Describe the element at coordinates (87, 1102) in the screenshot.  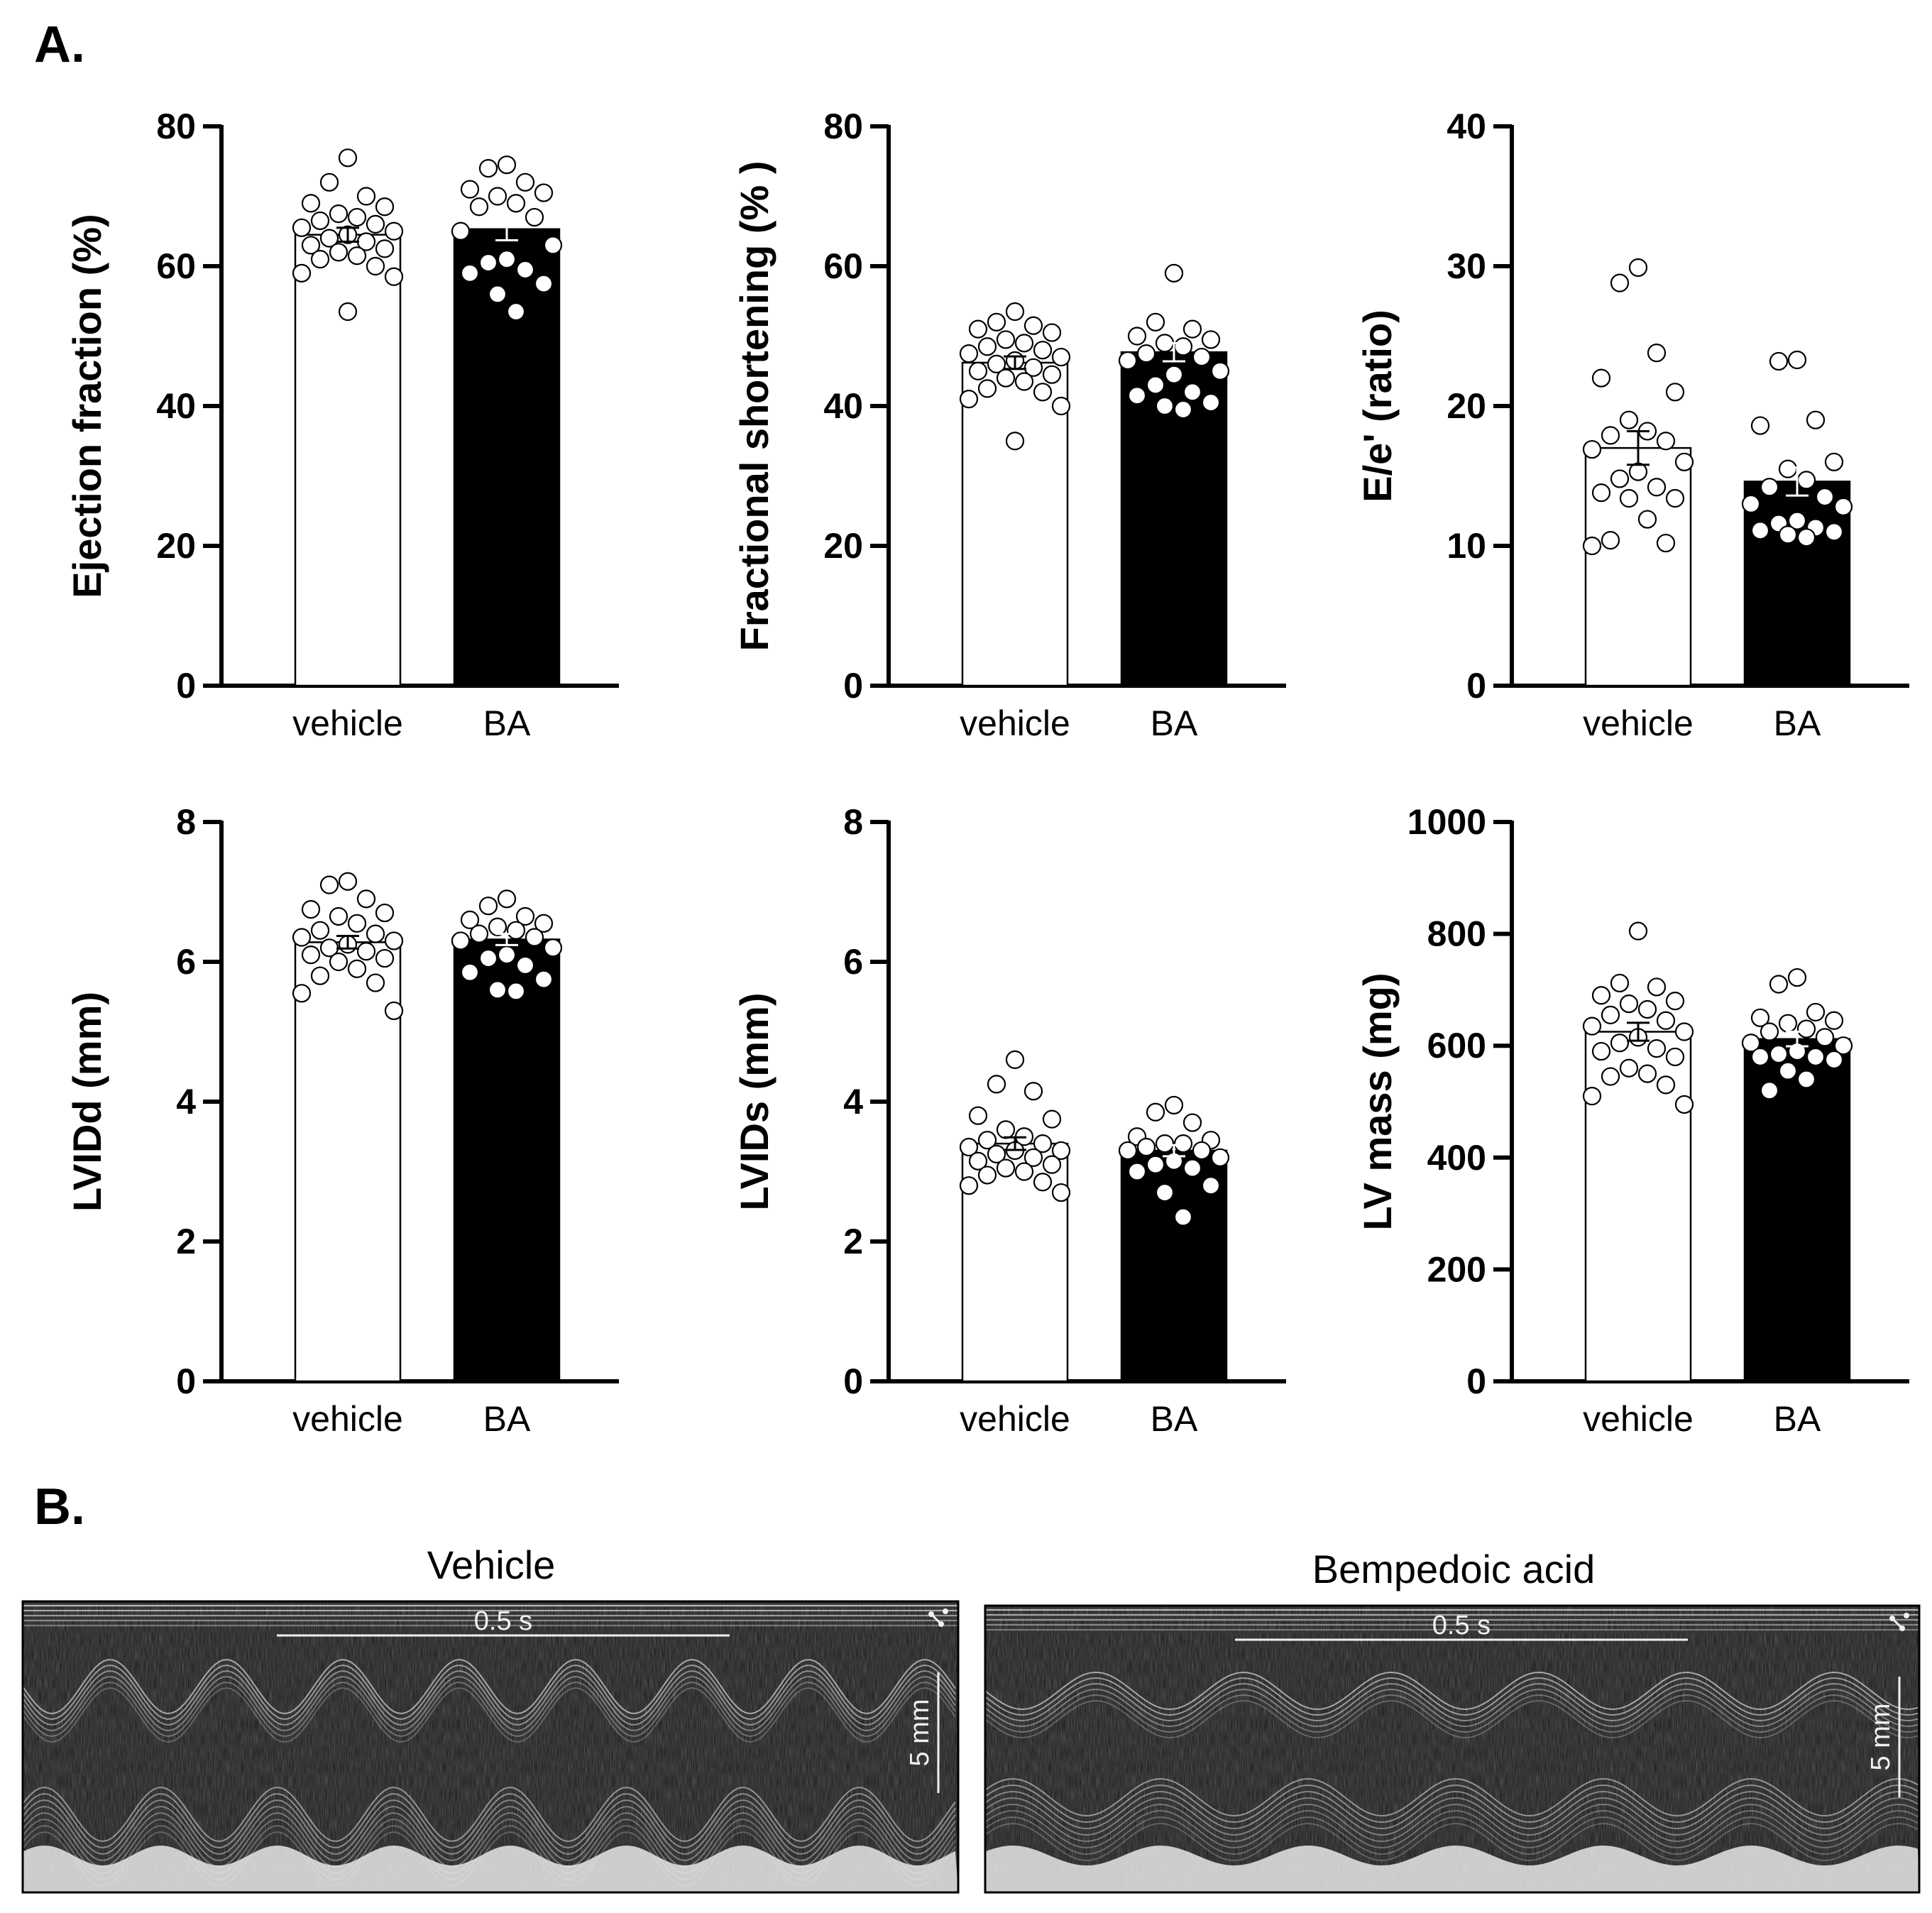
I see `y-axis-label: LVIDd (mm)` at that location.